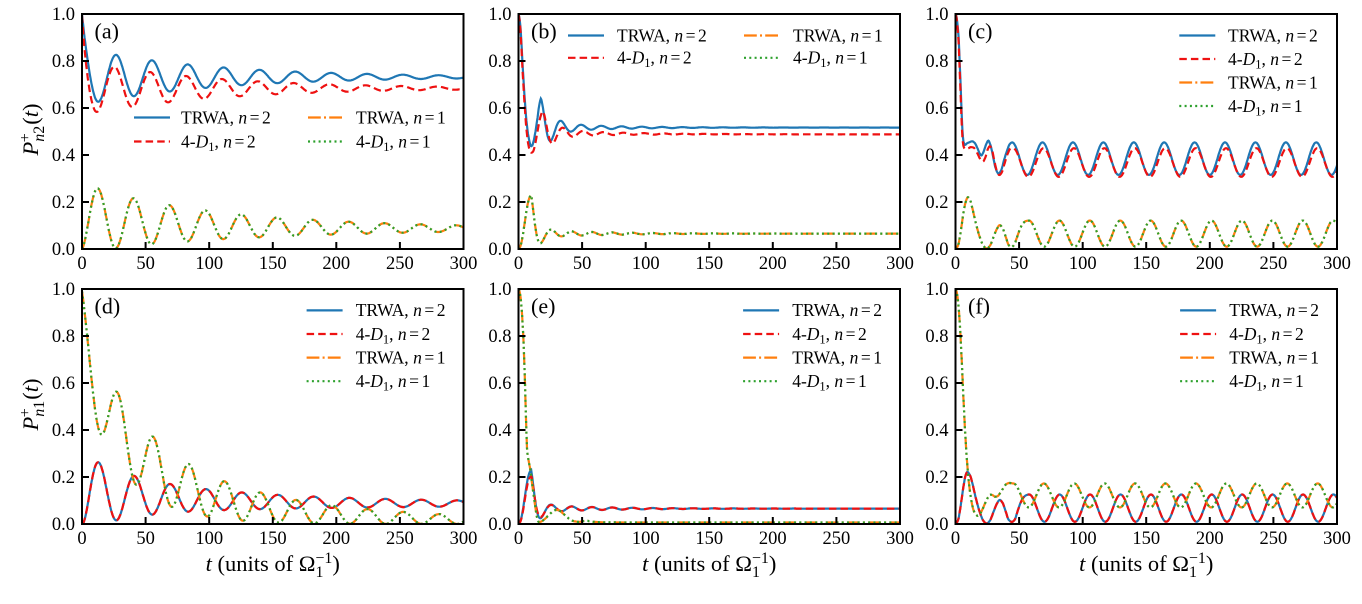  What do you see at coordinates (32, 404) in the screenshot?
I see `svg-text: Pn1+(t)` at bounding box center [32, 404].